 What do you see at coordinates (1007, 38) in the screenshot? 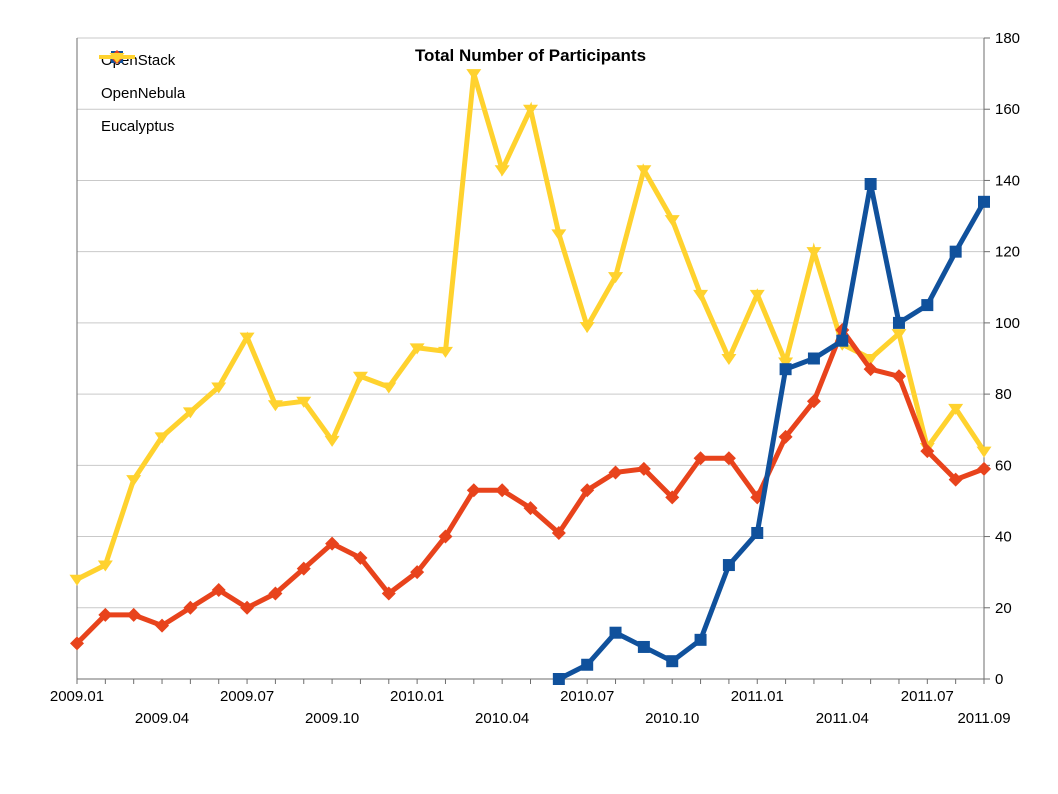
I see `y-axis-label: 180` at bounding box center [1007, 38].